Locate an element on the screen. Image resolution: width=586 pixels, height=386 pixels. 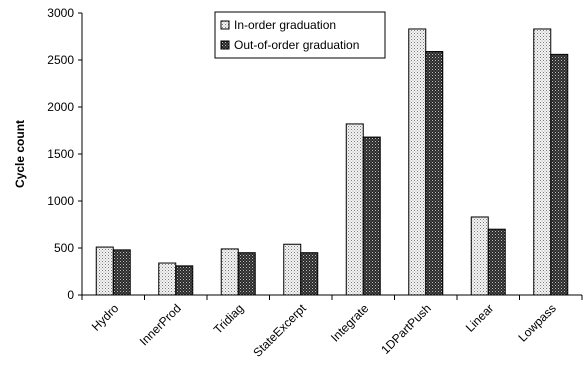
legend-swatch-in-order is located at coordinates (225, 25).